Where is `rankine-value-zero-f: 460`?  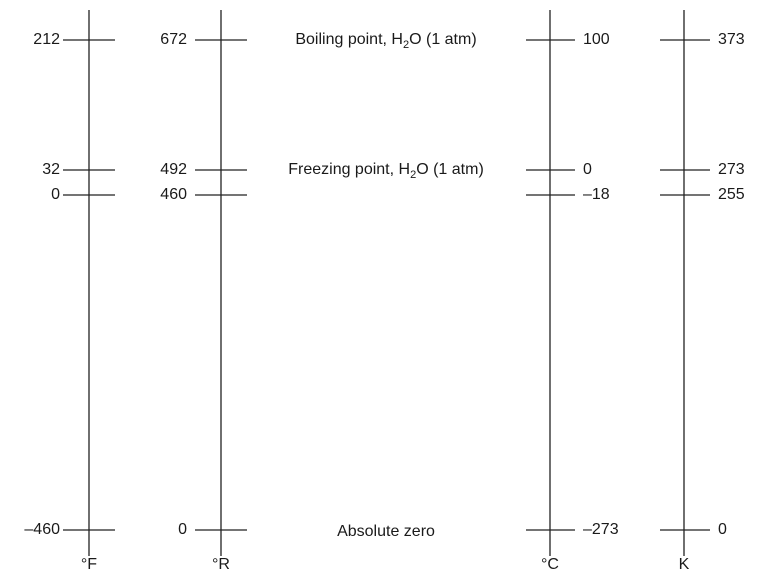 rankine-value-zero-f: 460 is located at coordinates (173, 194).